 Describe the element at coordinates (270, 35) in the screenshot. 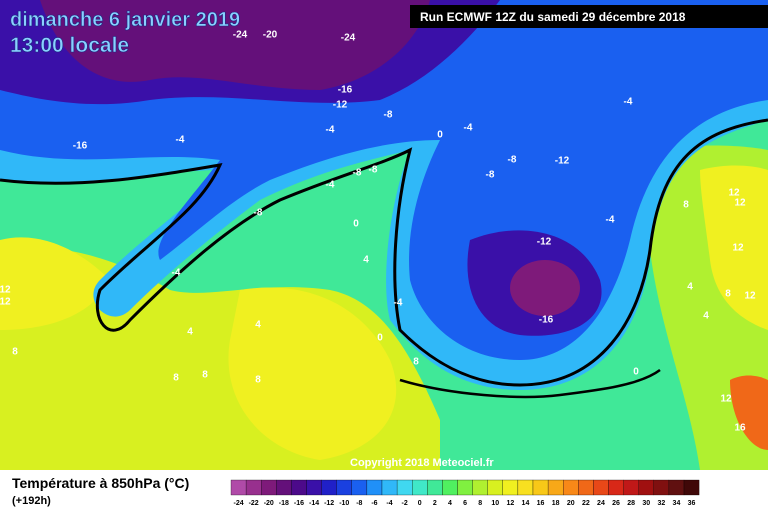

I see `contour-label: -20` at that location.